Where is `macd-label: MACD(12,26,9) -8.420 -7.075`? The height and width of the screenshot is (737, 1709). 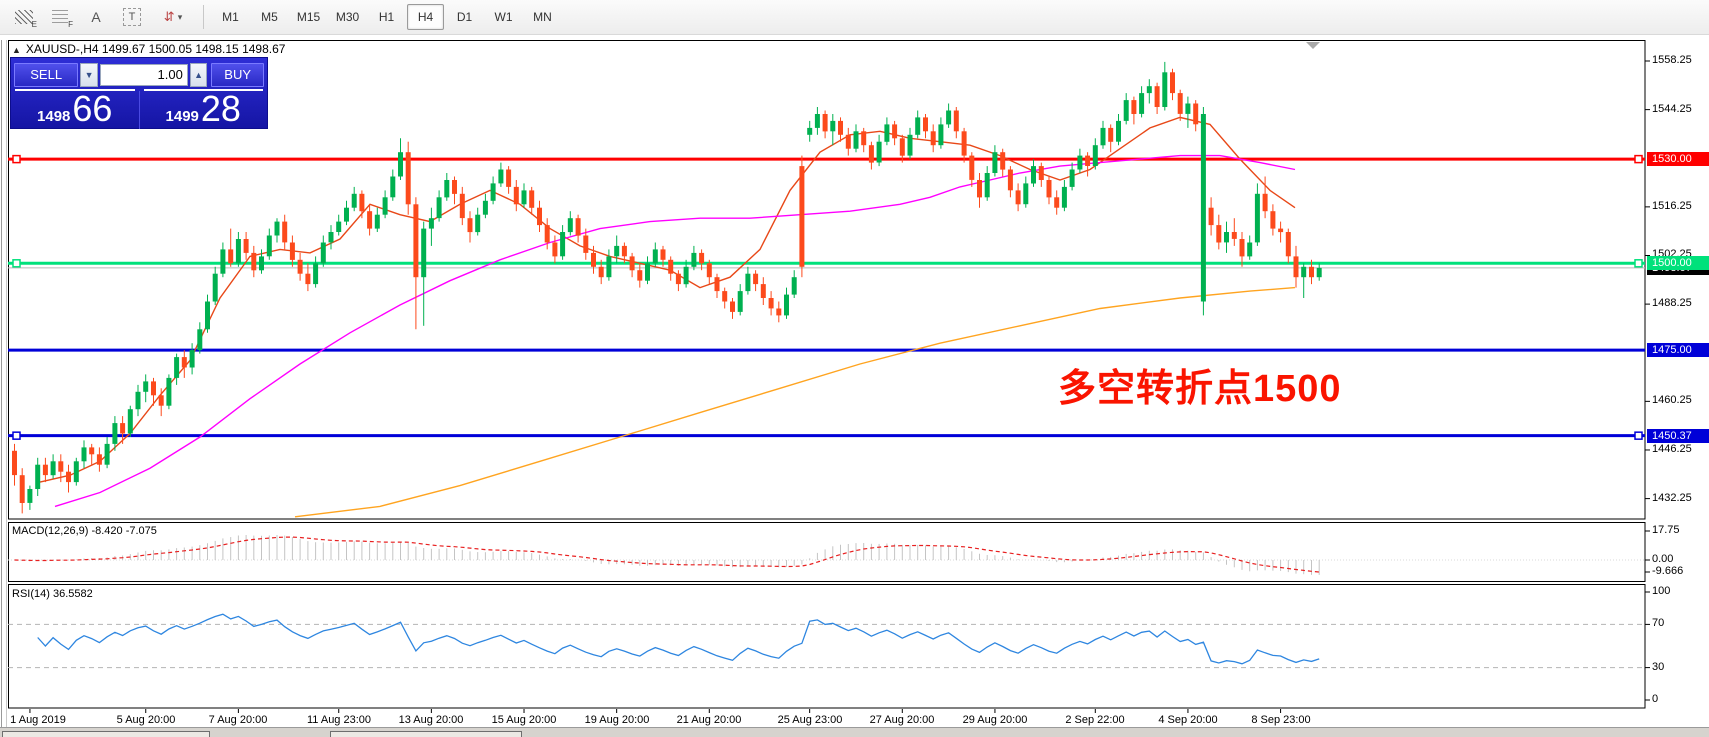 macd-label: MACD(12,26,9) -8.420 -7.075 is located at coordinates (84, 531).